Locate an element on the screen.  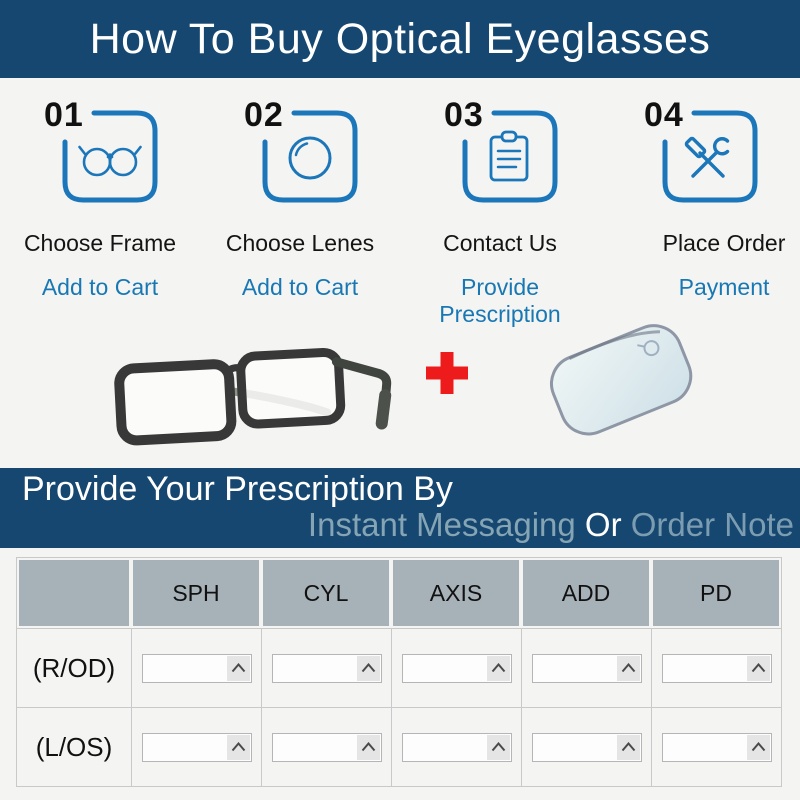
input-group-l-pd is located at coordinates (716, 747).